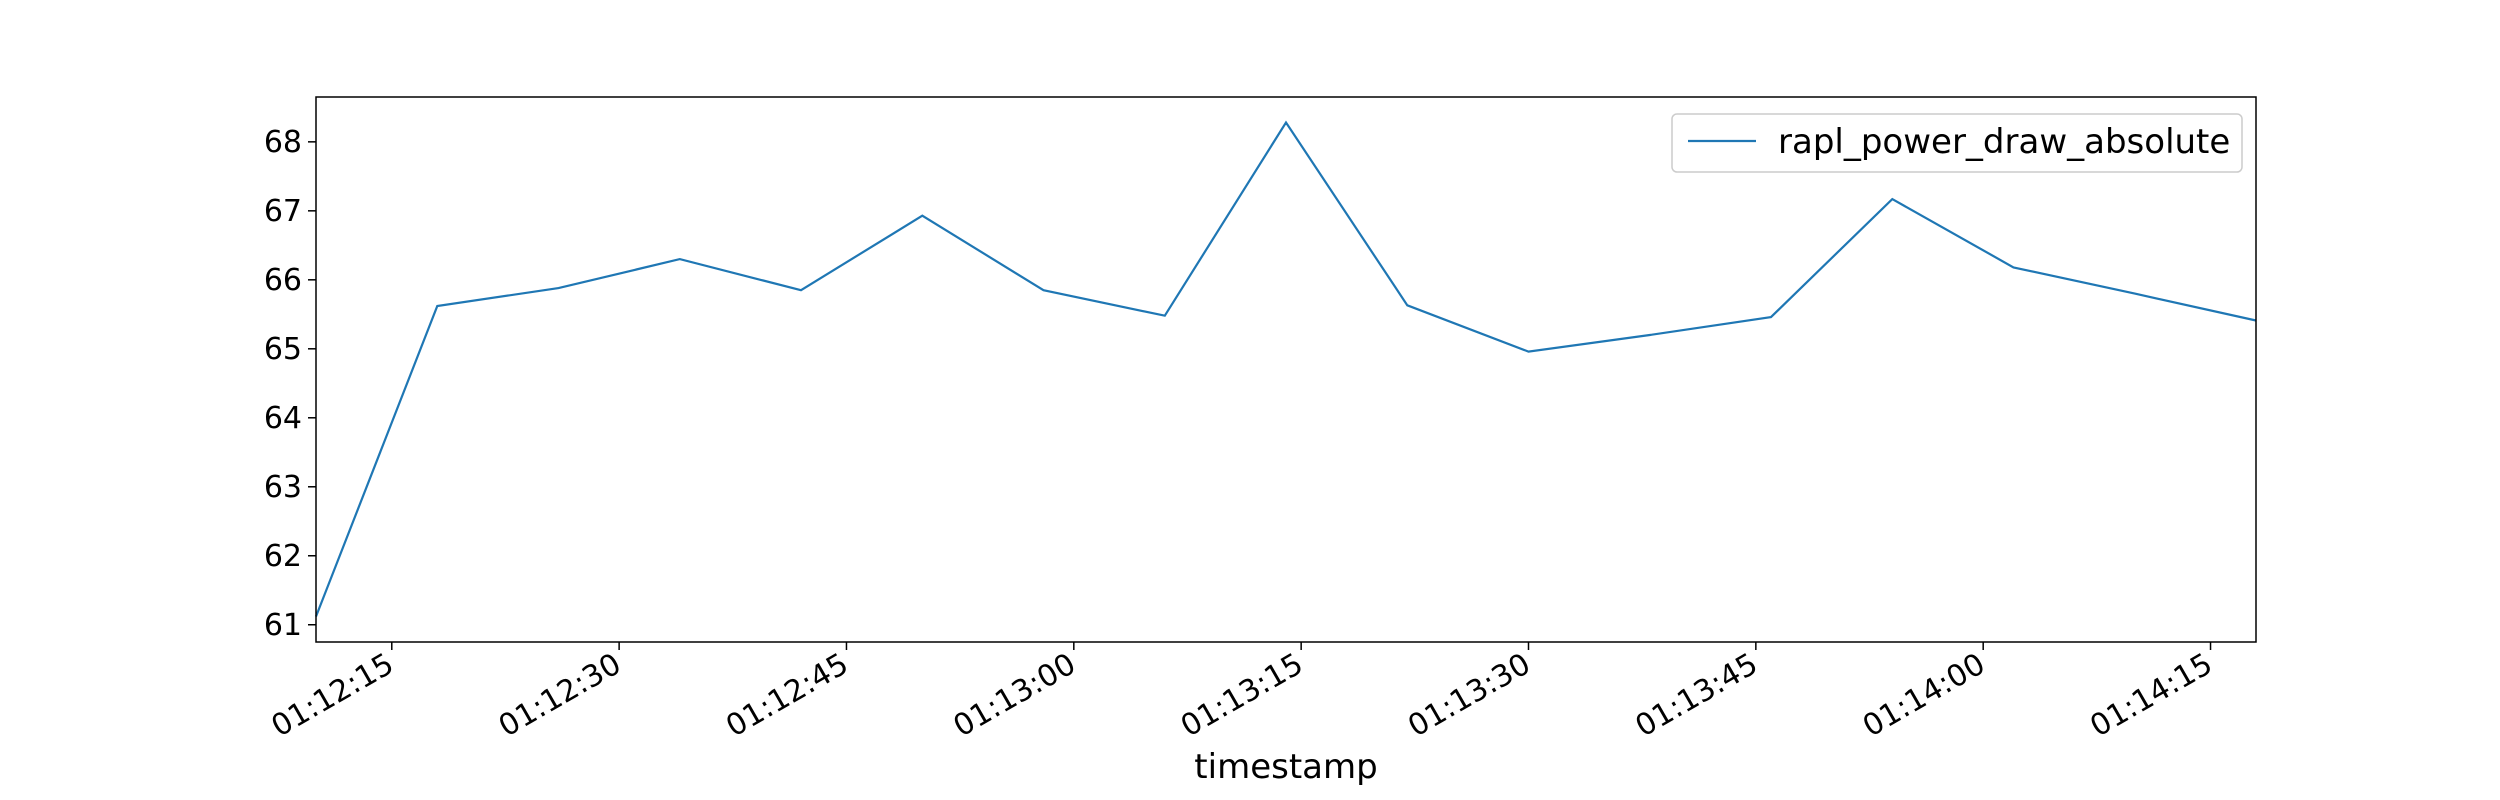  What do you see at coordinates (283, 349) in the screenshot?
I see `y-tick-label: 65` at bounding box center [283, 349].